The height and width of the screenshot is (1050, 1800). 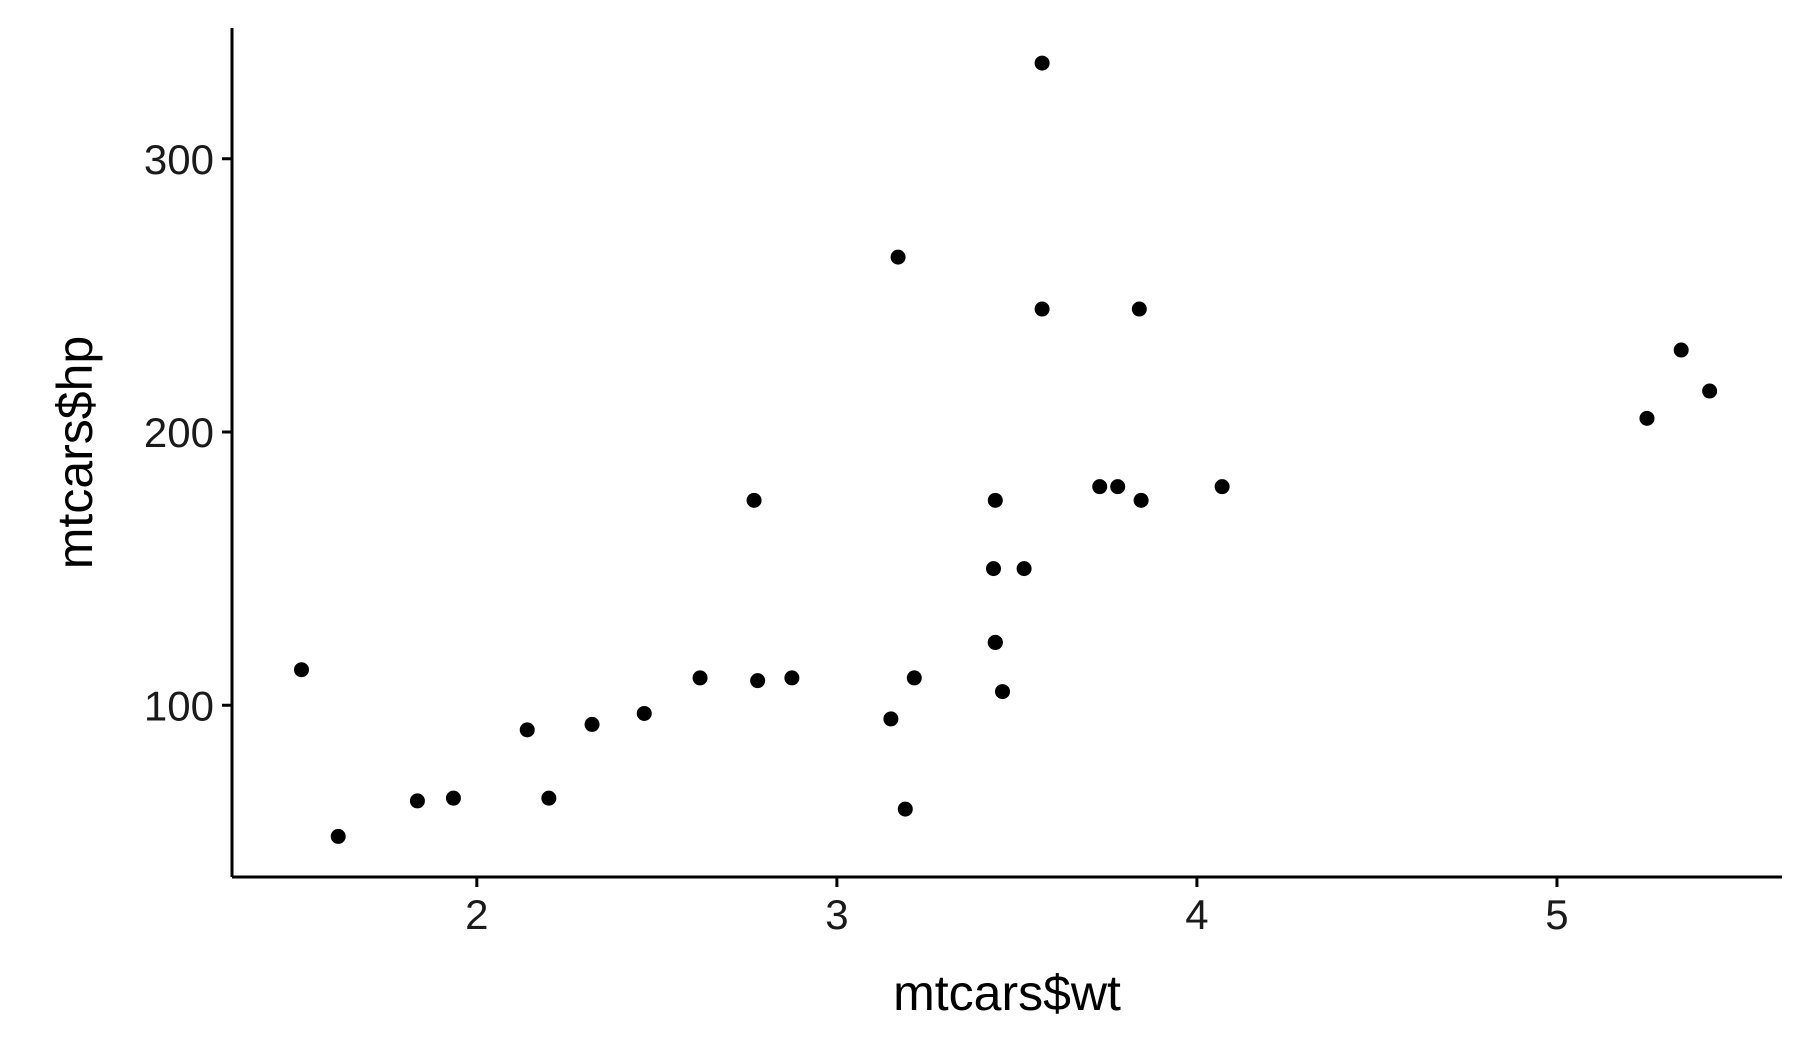 I want to click on y-tick-label: 100, so click(x=179, y=705).